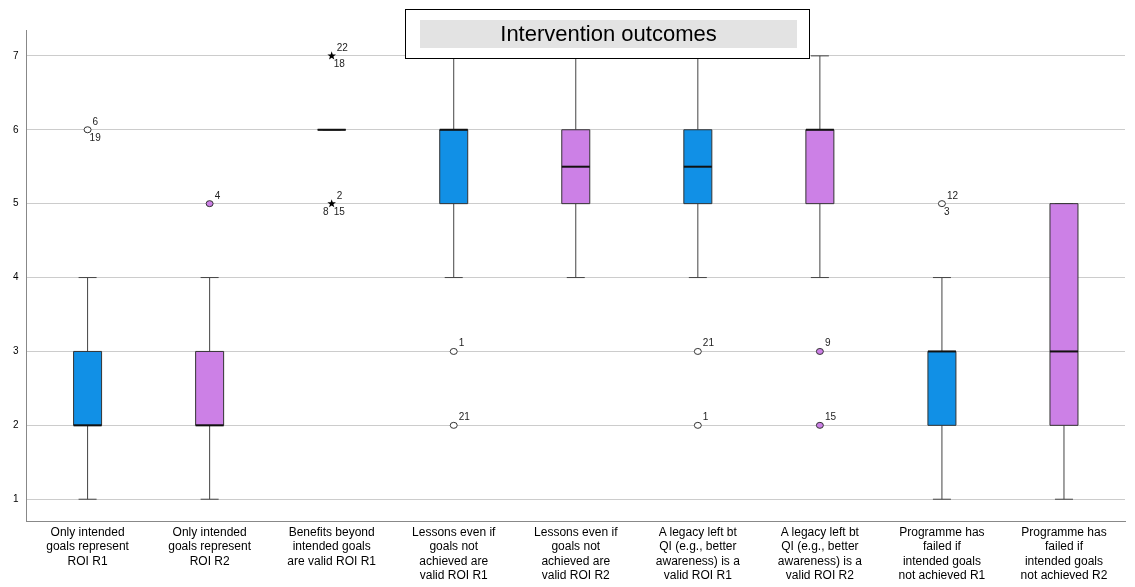  Describe the element at coordinates (942, 553) in the screenshot. I see `x-tick-label: Programme has failed if intended goals not achieved R1` at that location.